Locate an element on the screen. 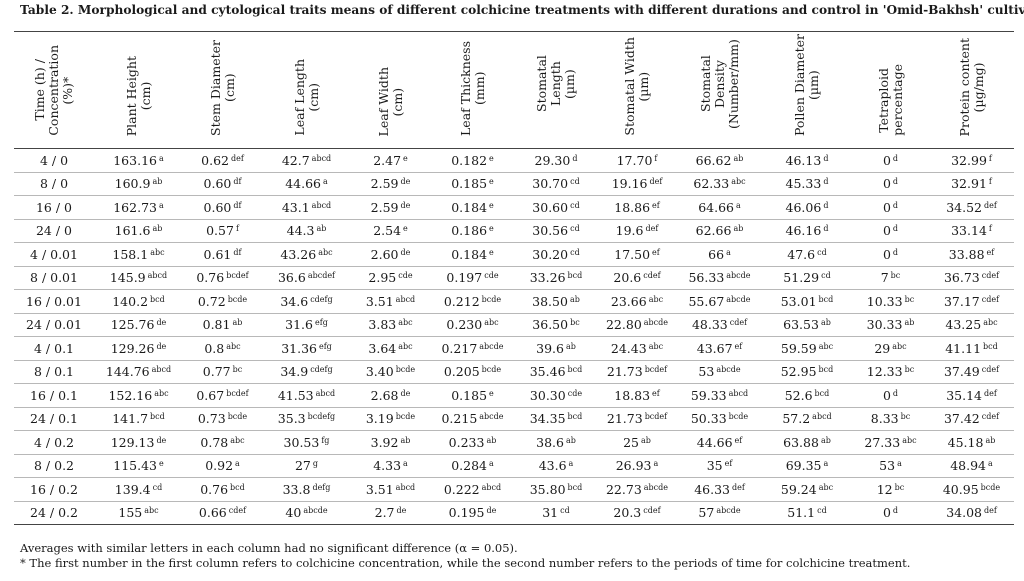 This screenshot has height=581, width=1024. significance-letters: e is located at coordinates (161, 464).